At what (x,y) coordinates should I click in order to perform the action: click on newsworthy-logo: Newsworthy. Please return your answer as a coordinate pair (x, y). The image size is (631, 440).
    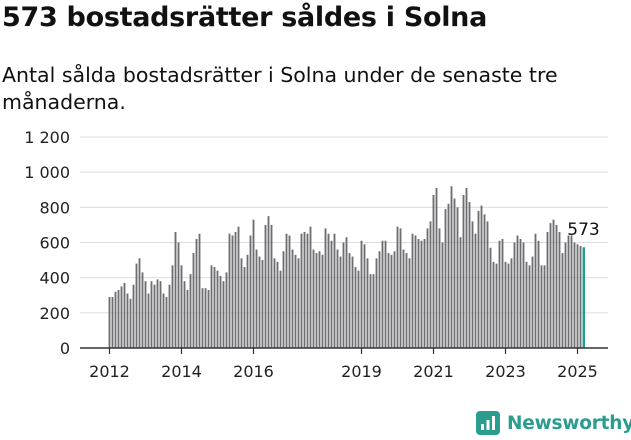
    Looking at the image, I should click on (553, 423).